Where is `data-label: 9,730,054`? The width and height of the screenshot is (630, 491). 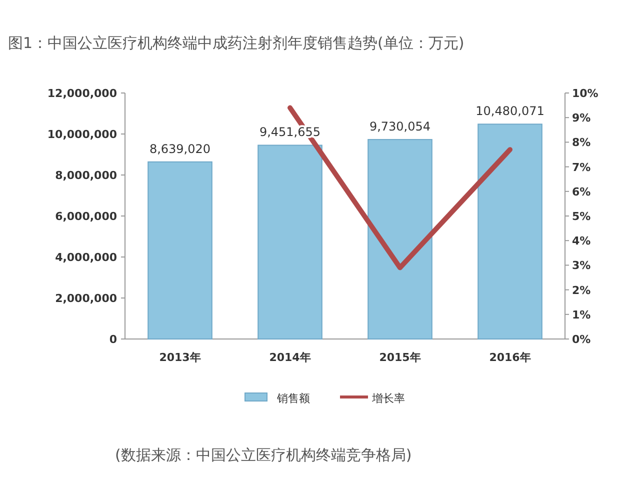
data-label: 9,730,054 is located at coordinates (400, 127).